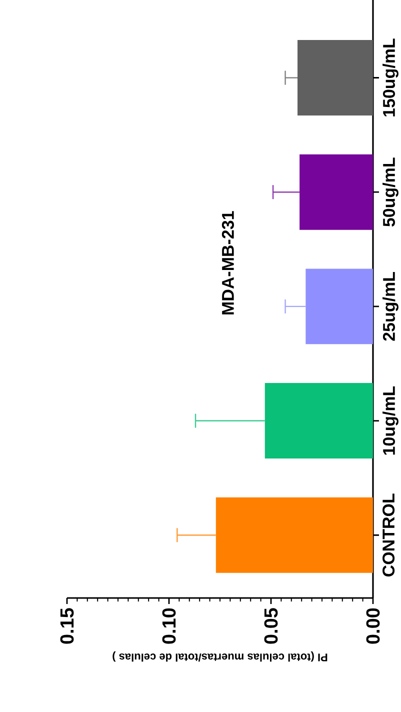 Image resolution: width=401 pixels, height=712 pixels. I want to click on y-tick-label: 150ug/mL, so click(390, 77).